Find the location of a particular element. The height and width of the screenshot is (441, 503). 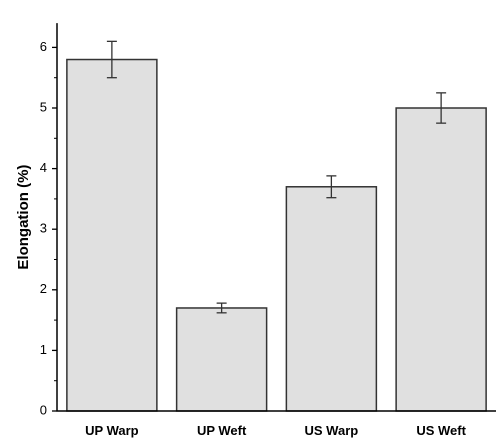

bar-us-weft is located at coordinates (441, 259).